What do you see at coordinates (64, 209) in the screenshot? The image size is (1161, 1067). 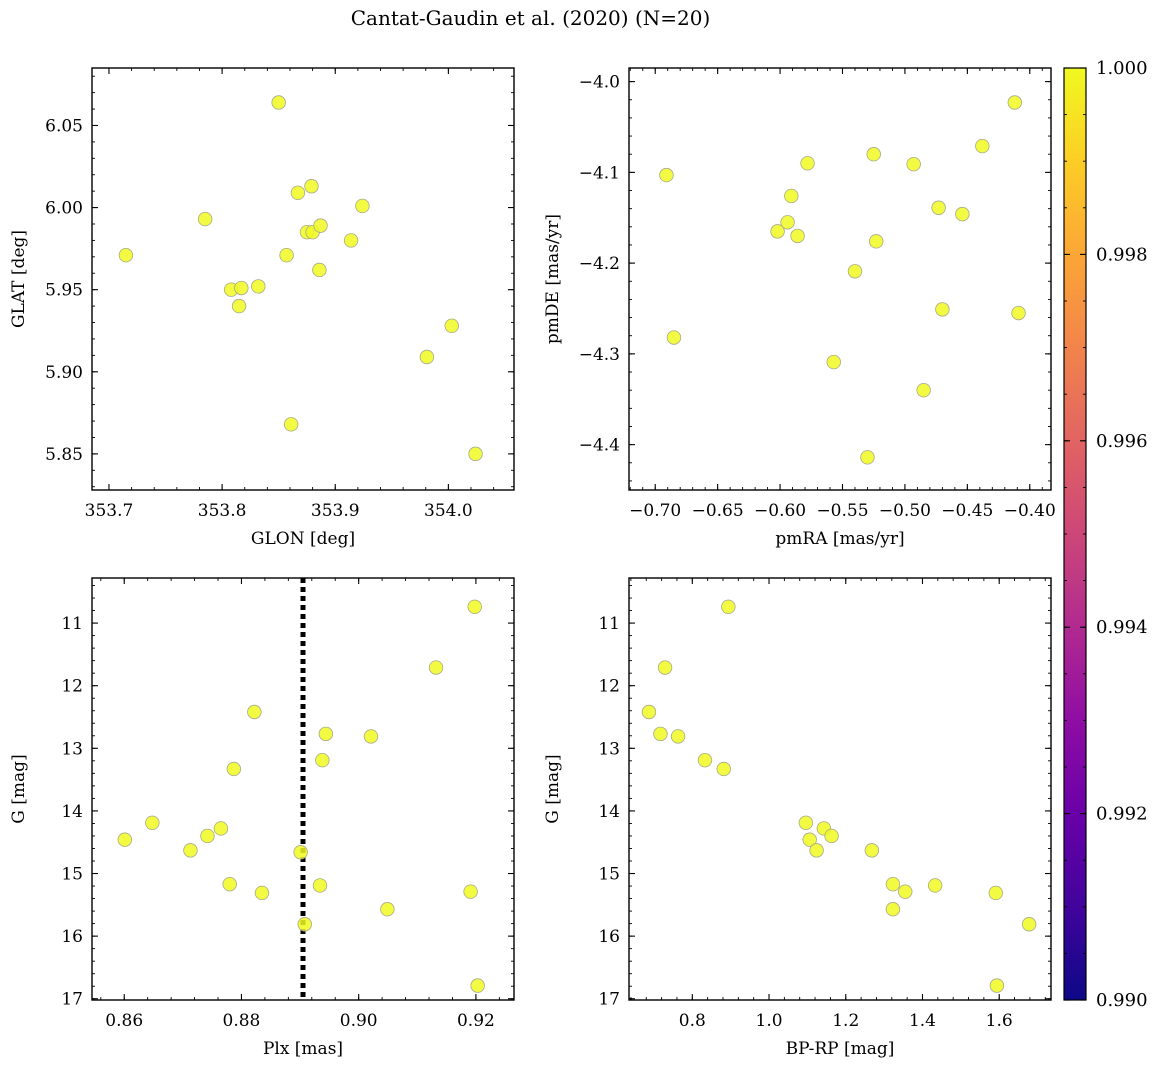 I see `y-tick-label: 6.00` at bounding box center [64, 209].